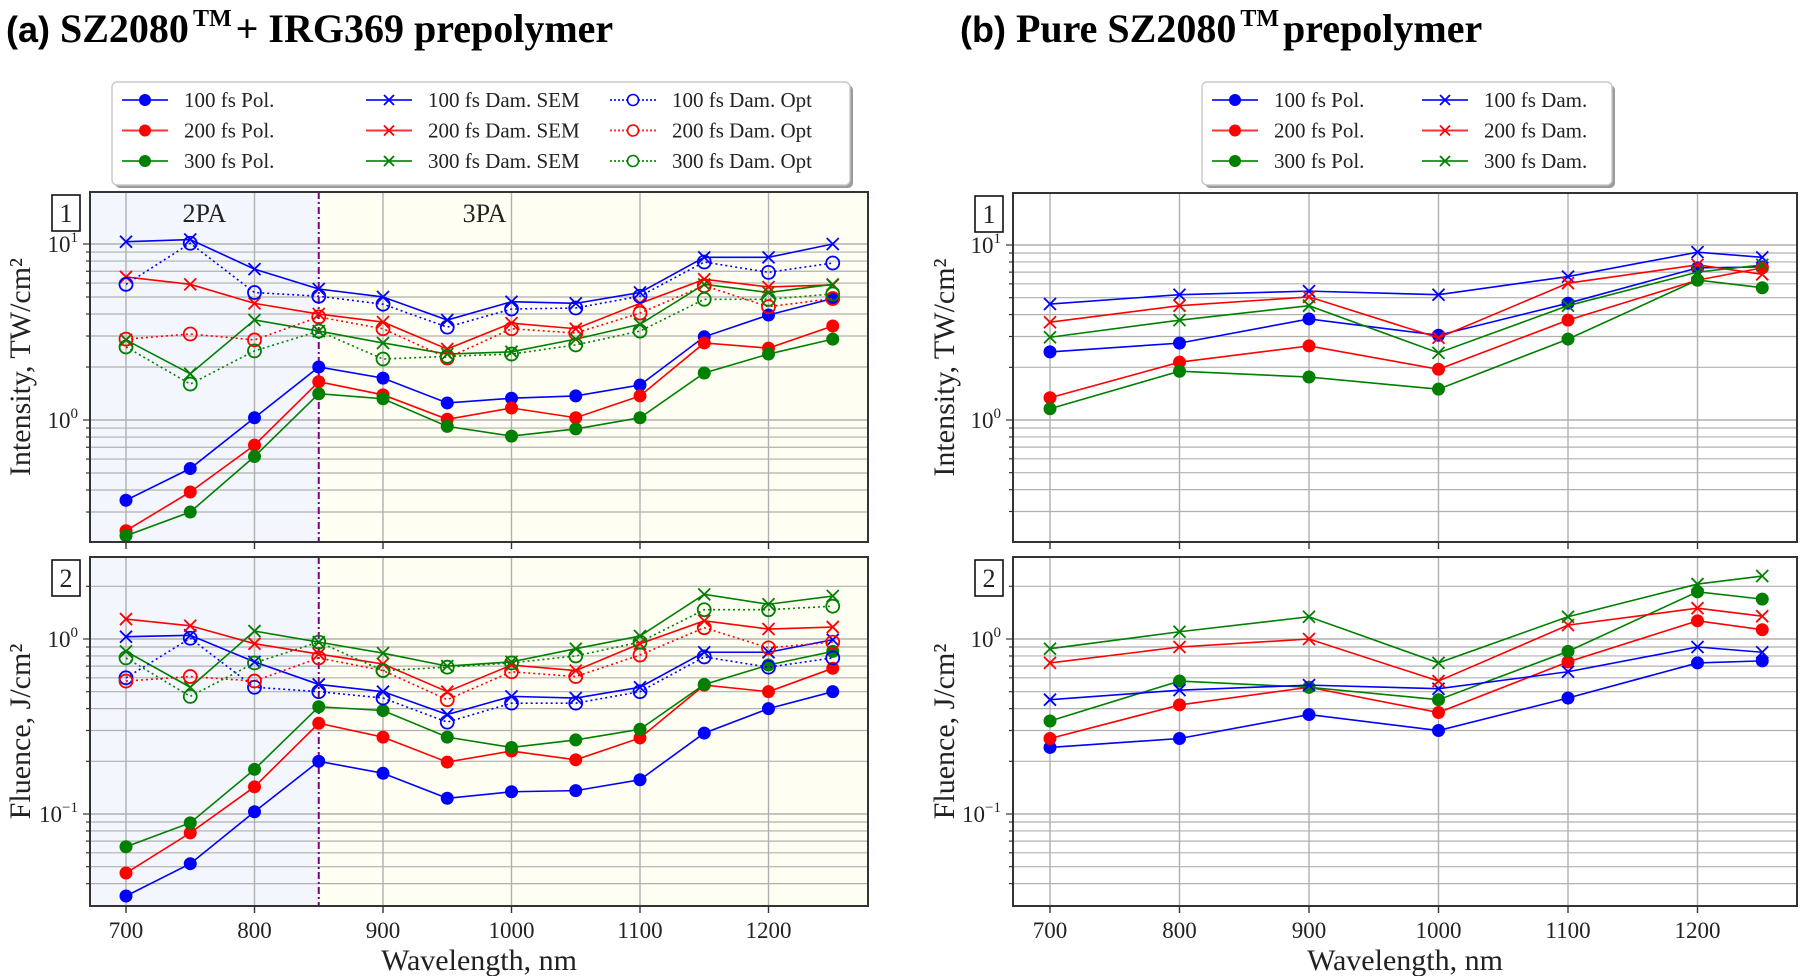 Image resolution: width=1801 pixels, height=976 pixels. Describe the element at coordinates (1504, 100) in the screenshot. I see `legend-item: 100 fs Dam.` at that location.